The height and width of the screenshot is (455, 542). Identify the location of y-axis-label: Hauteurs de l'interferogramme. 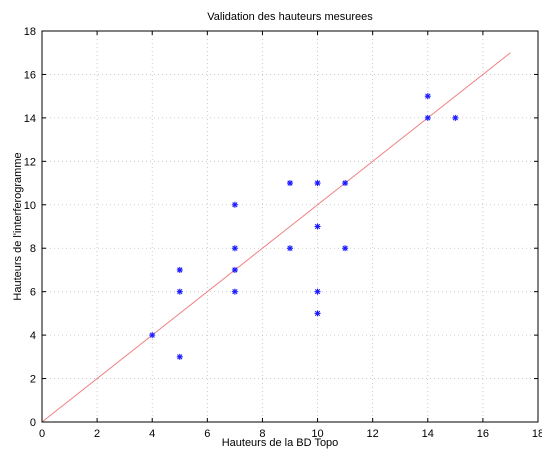
(18, 226).